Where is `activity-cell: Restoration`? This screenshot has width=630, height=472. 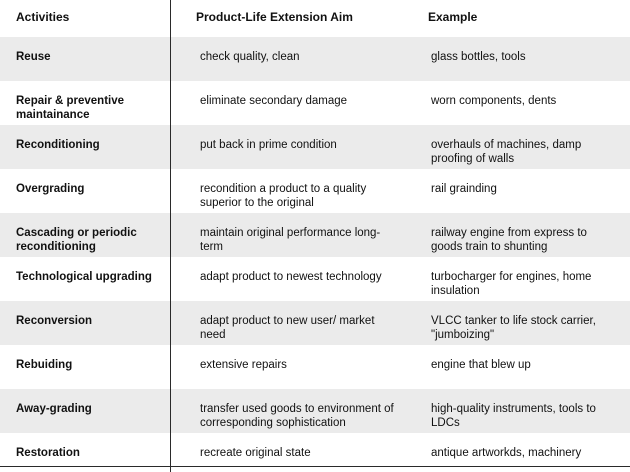 activity-cell: Restoration is located at coordinates (48, 453).